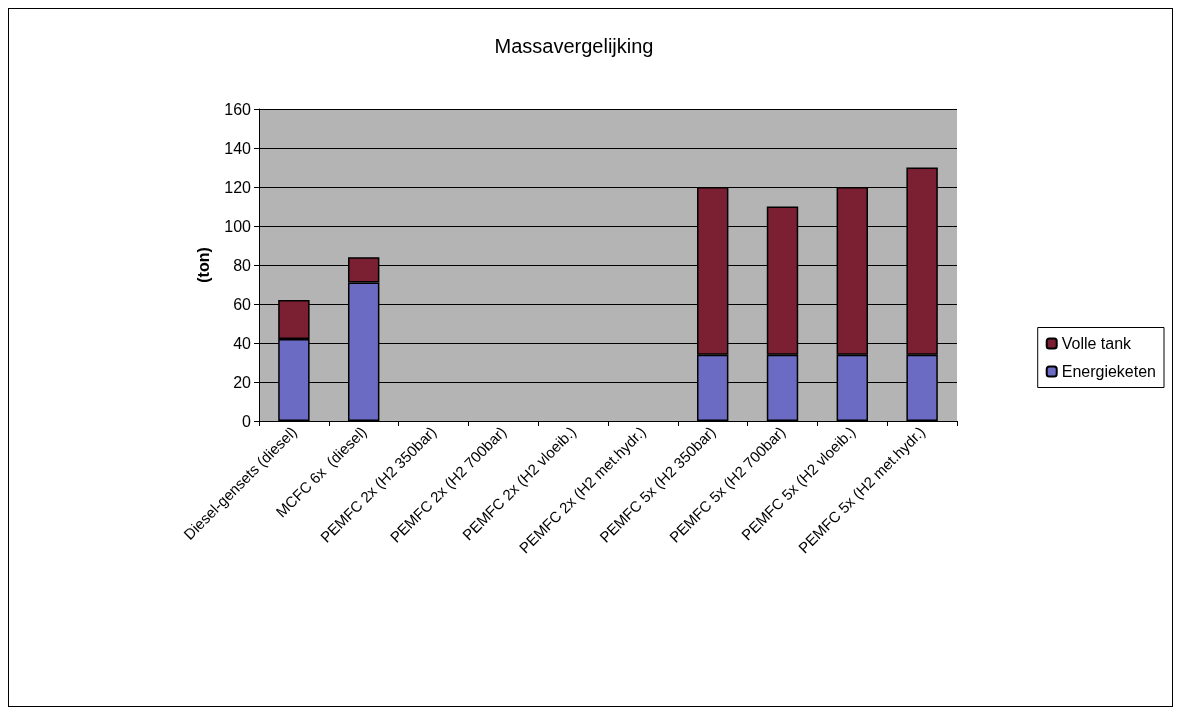 This screenshot has height=713, width=1179. Describe the element at coordinates (238, 187) in the screenshot. I see `y-tick-label: 120` at that location.